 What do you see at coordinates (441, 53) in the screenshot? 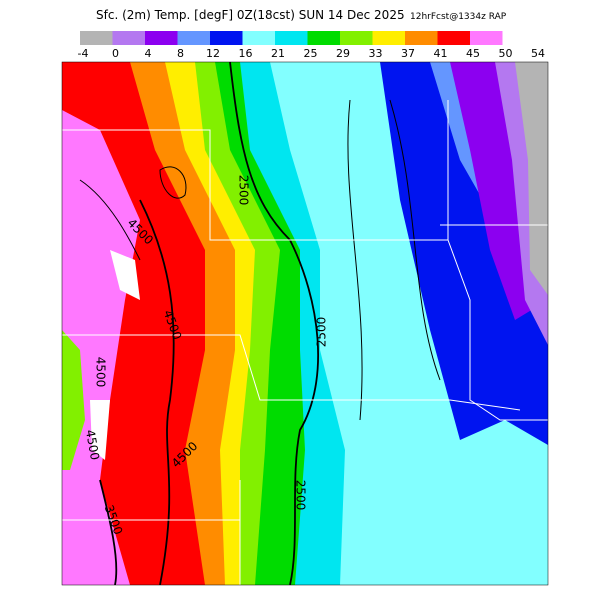
I see `colorbar-label: 41` at bounding box center [441, 53].